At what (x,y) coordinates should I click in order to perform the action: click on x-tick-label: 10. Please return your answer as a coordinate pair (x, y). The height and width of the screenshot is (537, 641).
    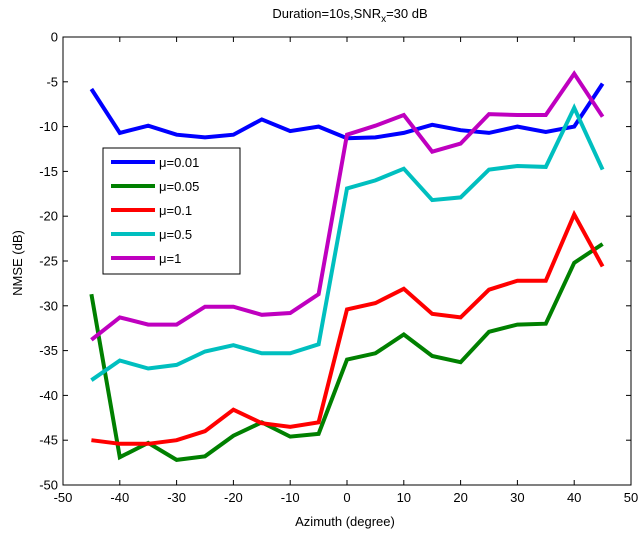
    Looking at the image, I should click on (404, 497).